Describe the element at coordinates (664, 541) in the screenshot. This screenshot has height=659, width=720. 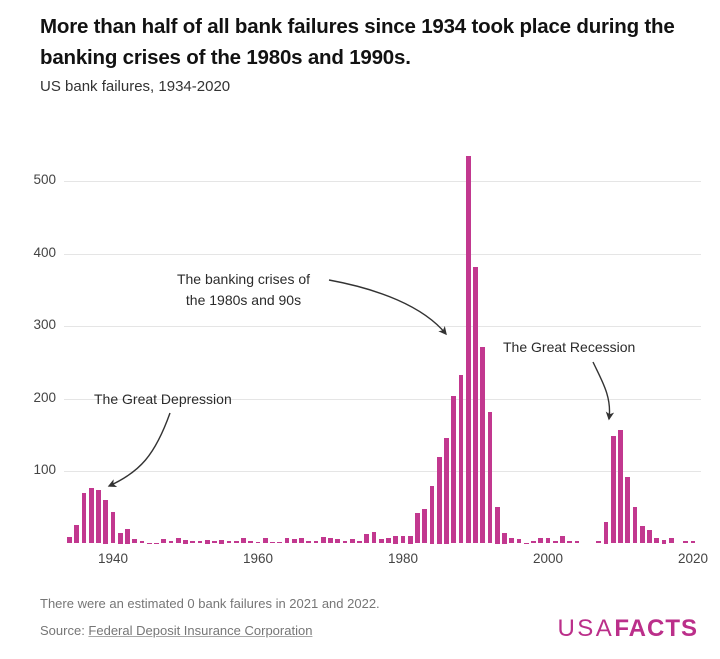
I see `bar-2016` at that location.